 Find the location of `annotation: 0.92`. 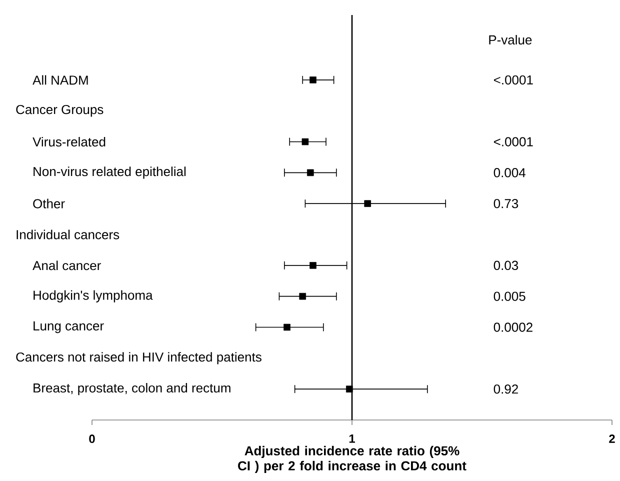

annotation: 0.92 is located at coordinates (506, 389).